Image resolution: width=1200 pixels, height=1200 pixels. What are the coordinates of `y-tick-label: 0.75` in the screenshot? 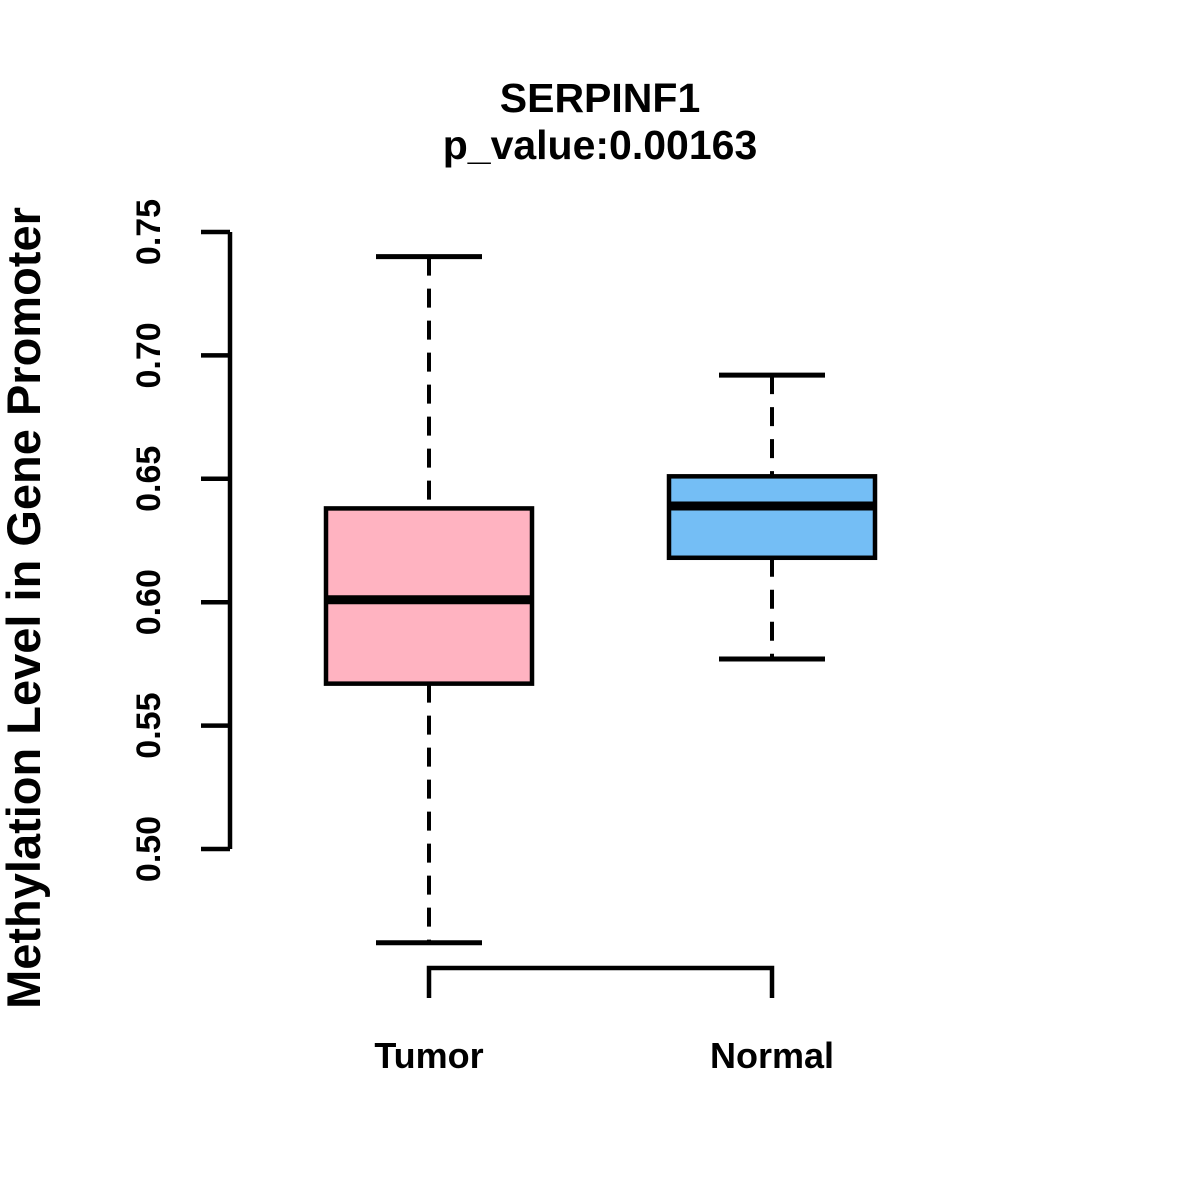 It's located at (149, 232).